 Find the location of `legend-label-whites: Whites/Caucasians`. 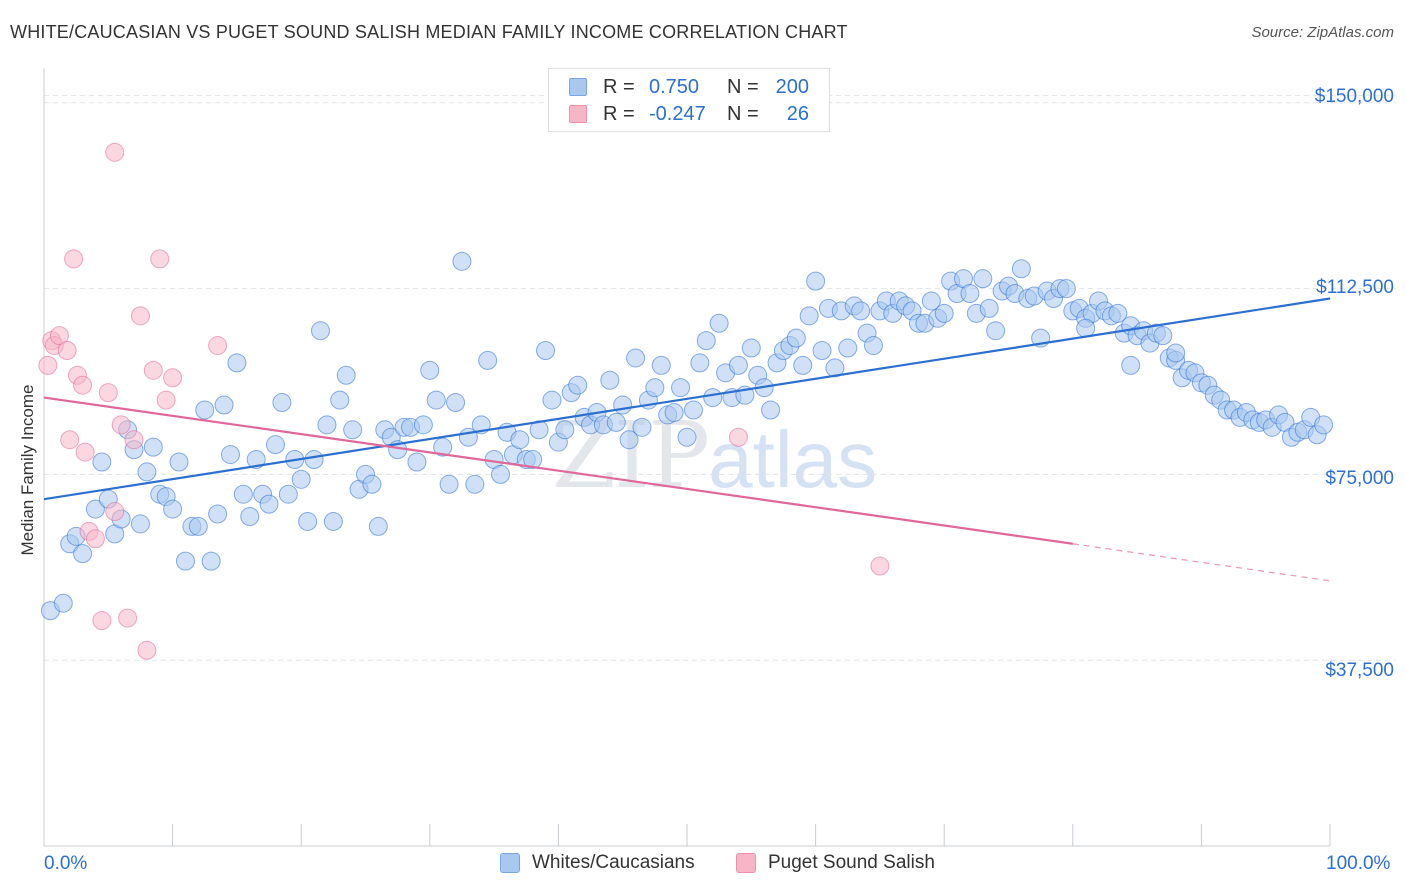

legend-label-whites: Whites/Caucasians is located at coordinates (613, 862).